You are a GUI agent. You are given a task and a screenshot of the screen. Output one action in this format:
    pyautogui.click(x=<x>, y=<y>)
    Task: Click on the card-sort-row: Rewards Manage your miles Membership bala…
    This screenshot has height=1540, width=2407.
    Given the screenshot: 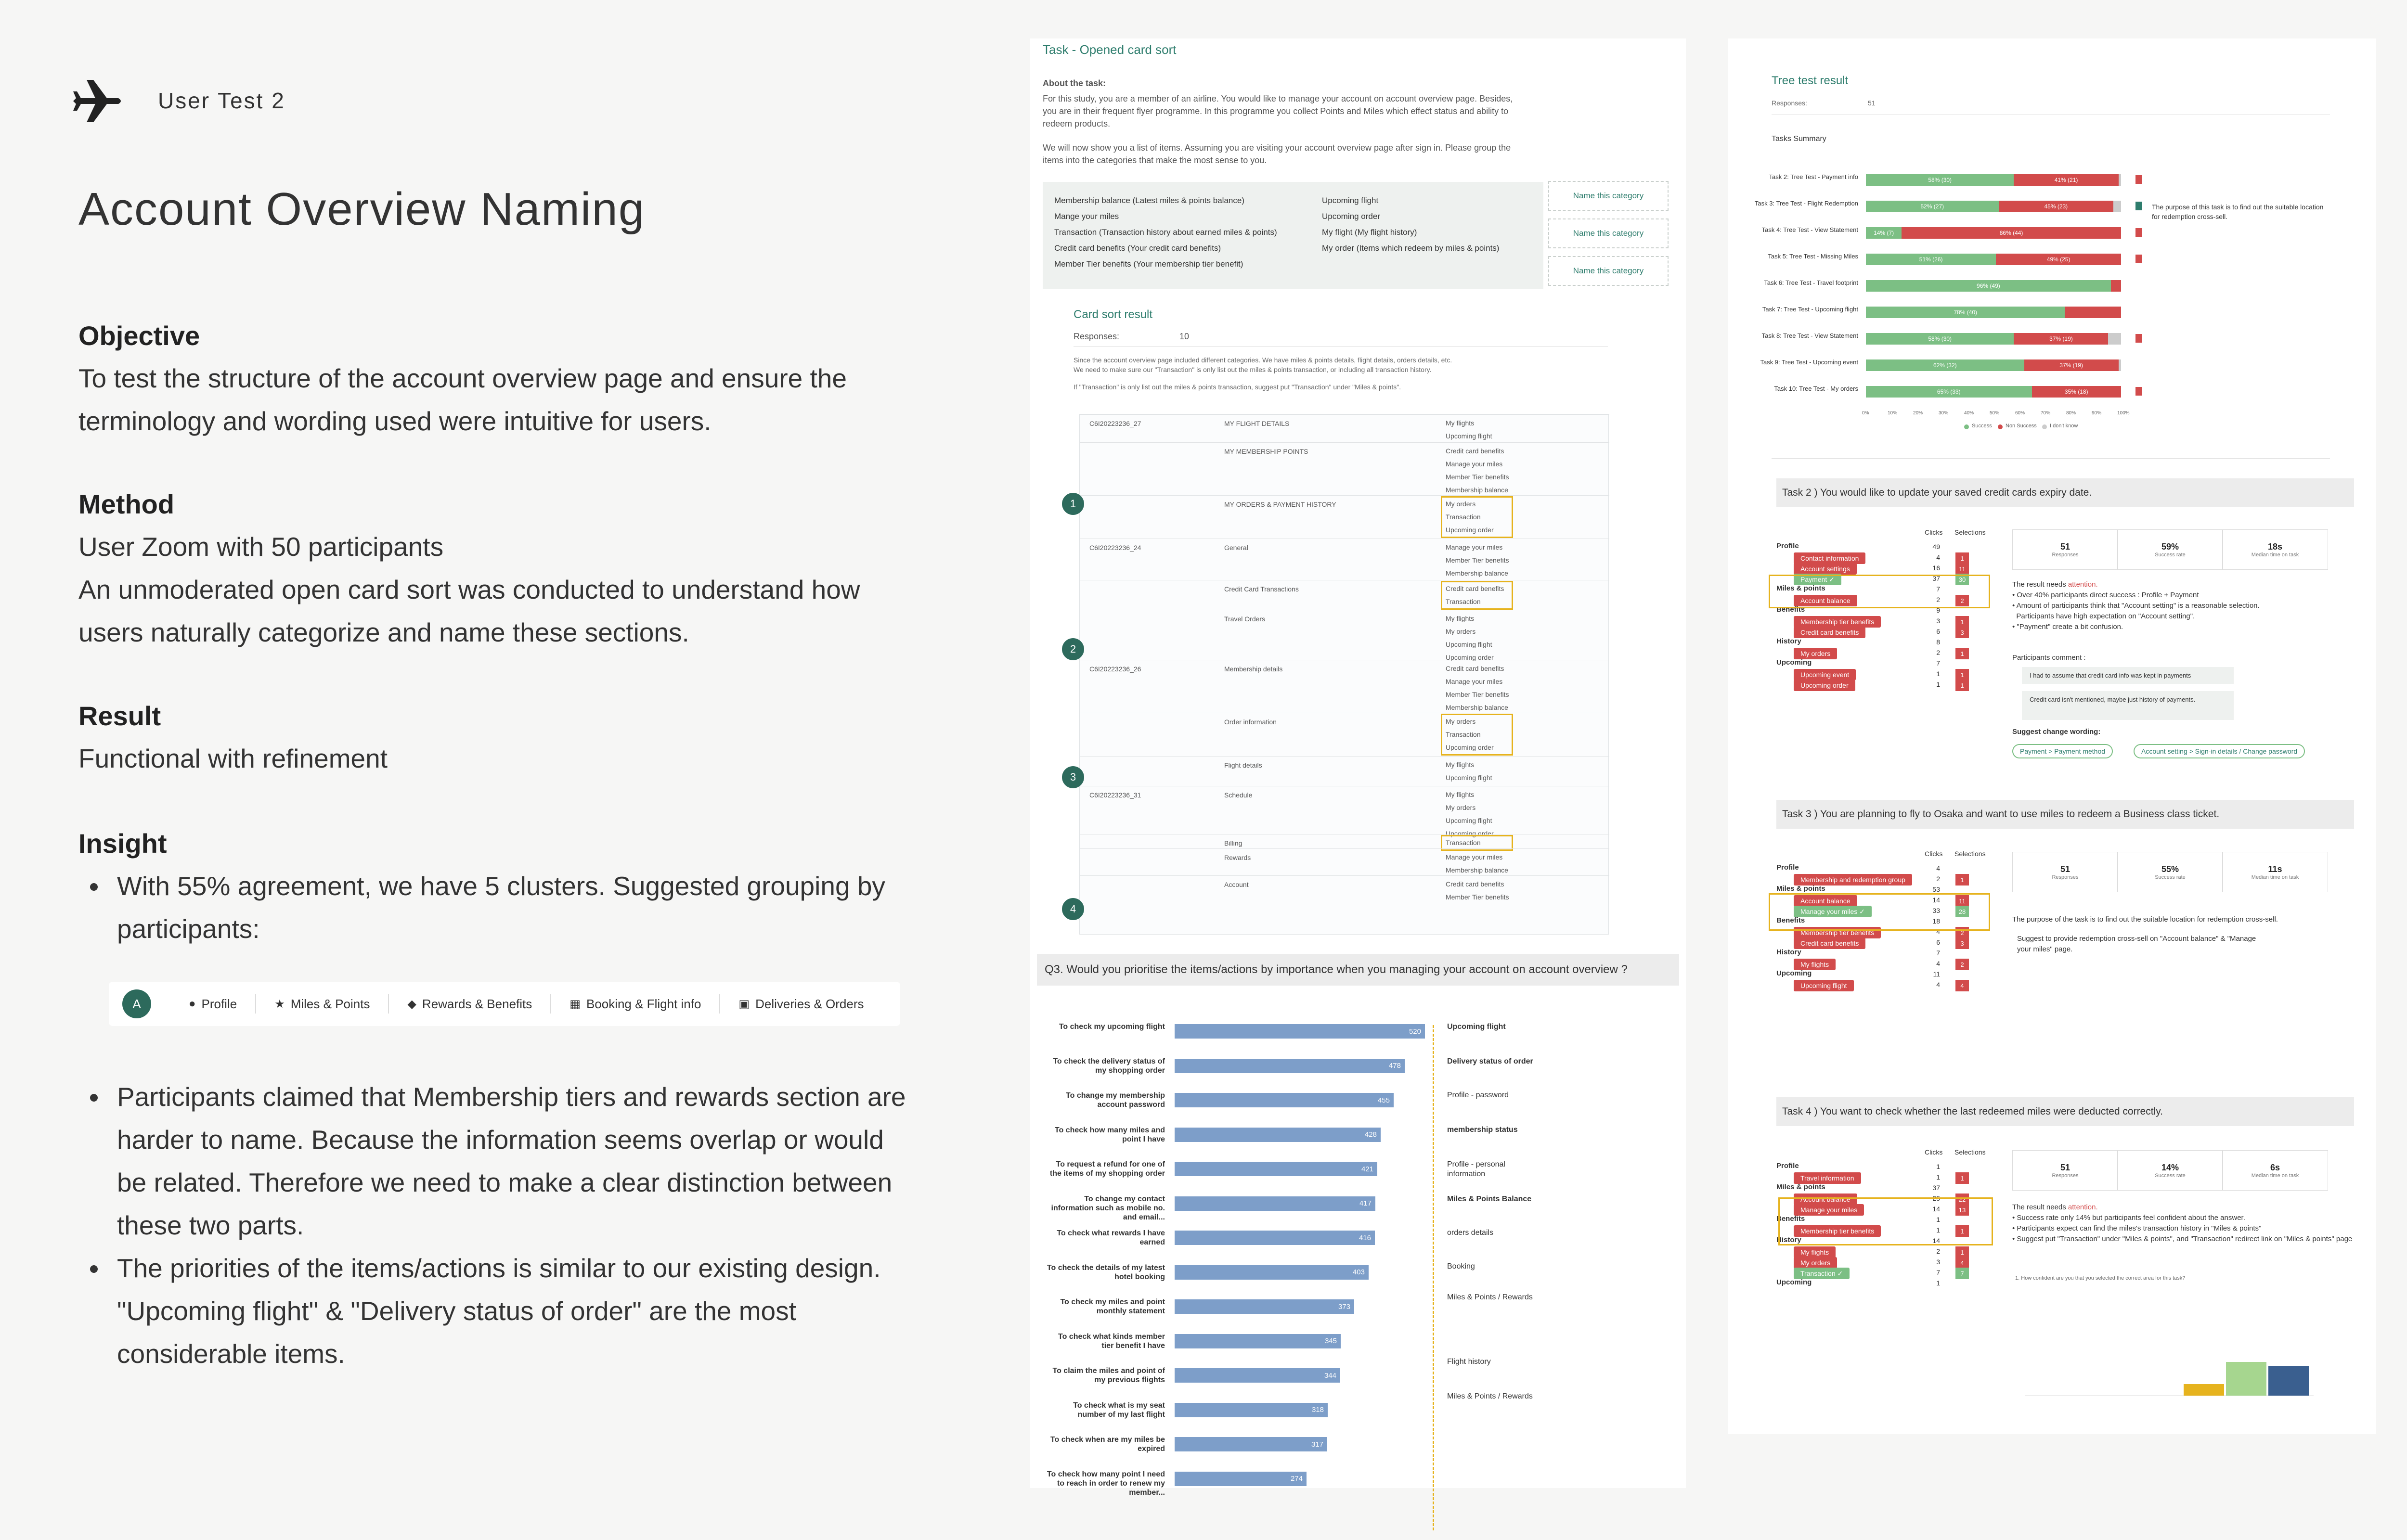 What is the action you would take?
    pyautogui.click(x=1344, y=861)
    